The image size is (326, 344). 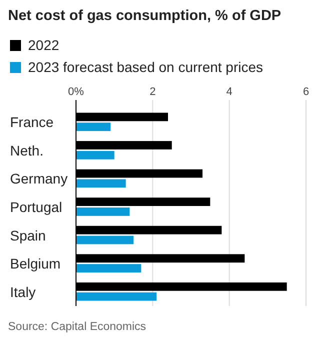 What do you see at coordinates (306, 92) in the screenshot?
I see `x-tick-label: 6` at bounding box center [306, 92].